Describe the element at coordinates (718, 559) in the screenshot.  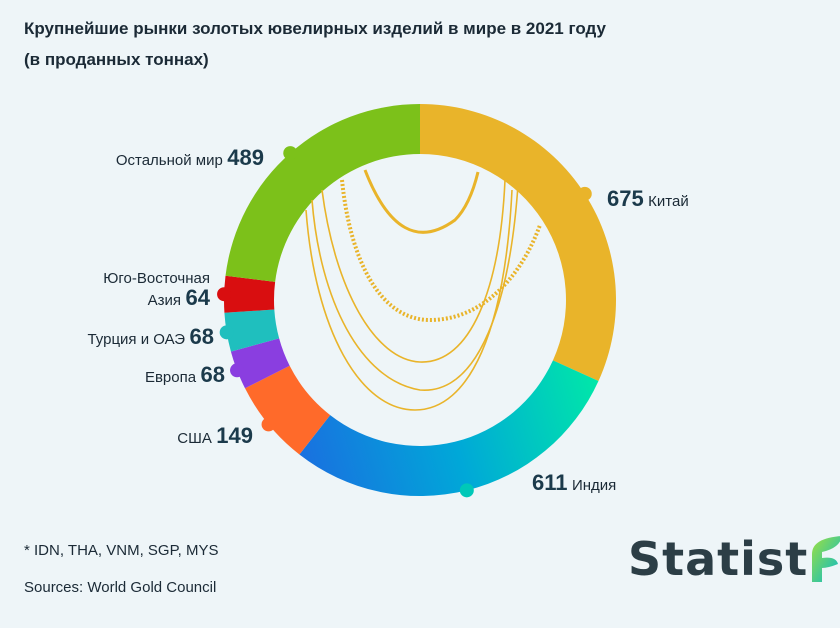
I see `logo-wordmark: Statist` at that location.